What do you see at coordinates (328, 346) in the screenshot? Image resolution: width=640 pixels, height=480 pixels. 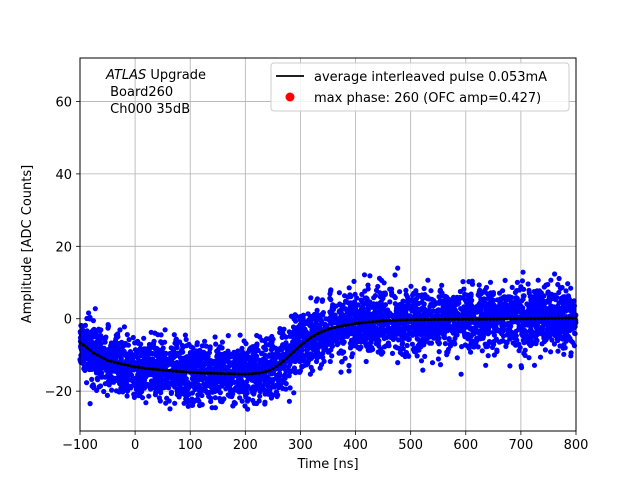 I see `average-pulse-line-group` at bounding box center [328, 346].